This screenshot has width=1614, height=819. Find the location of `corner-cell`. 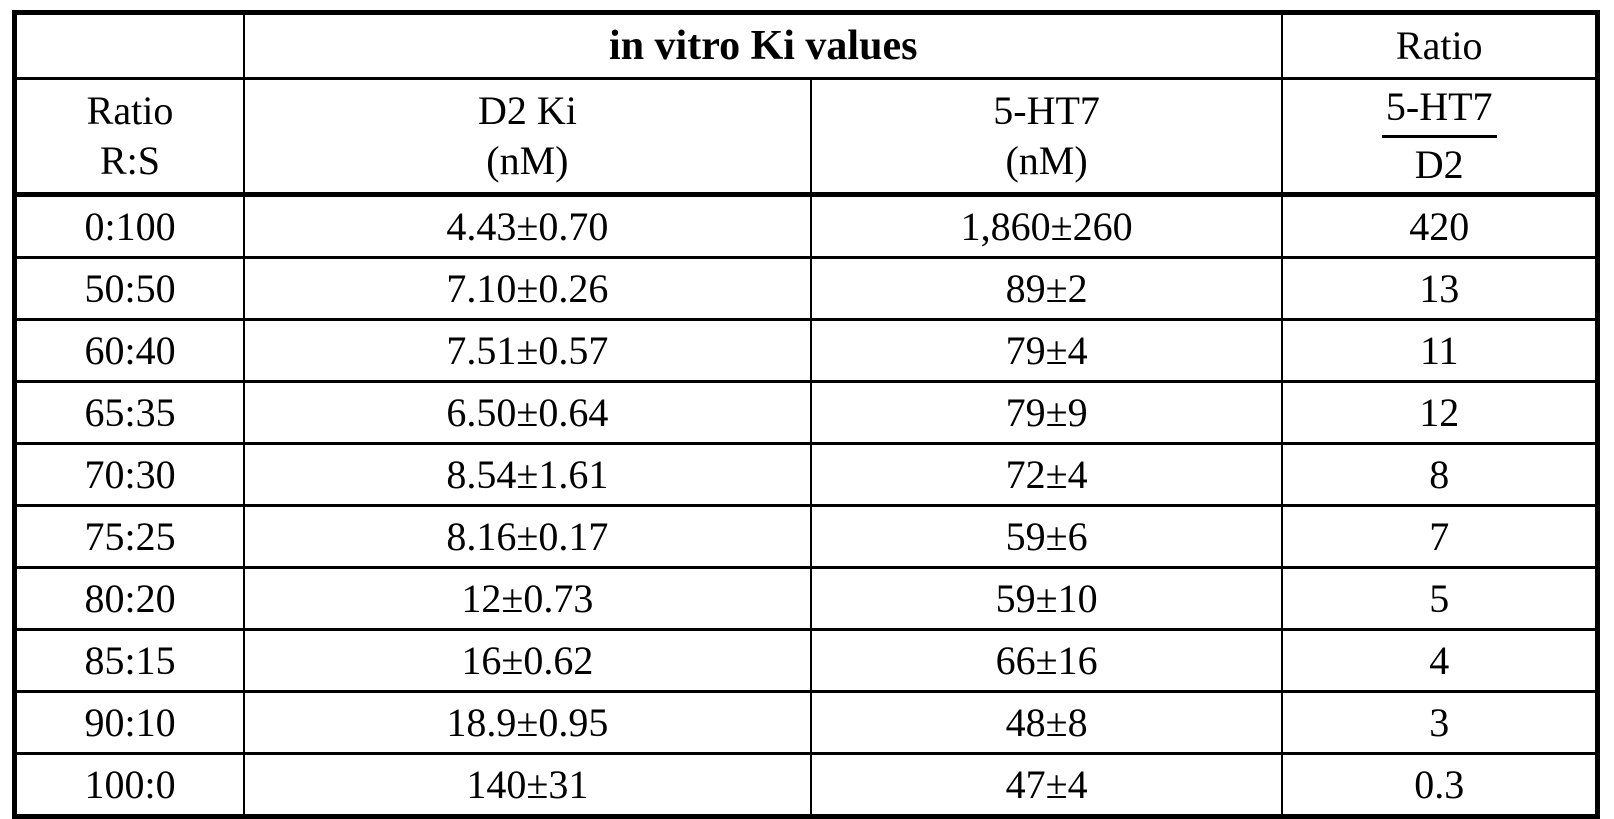

corner-cell is located at coordinates (129, 45).